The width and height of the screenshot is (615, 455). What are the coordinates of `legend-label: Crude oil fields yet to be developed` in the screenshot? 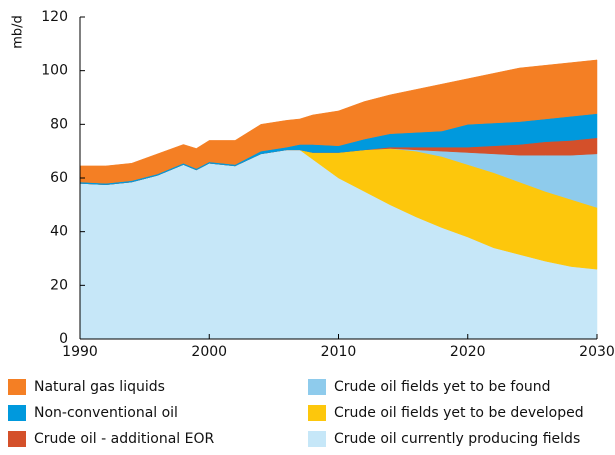 It's located at (459, 413).